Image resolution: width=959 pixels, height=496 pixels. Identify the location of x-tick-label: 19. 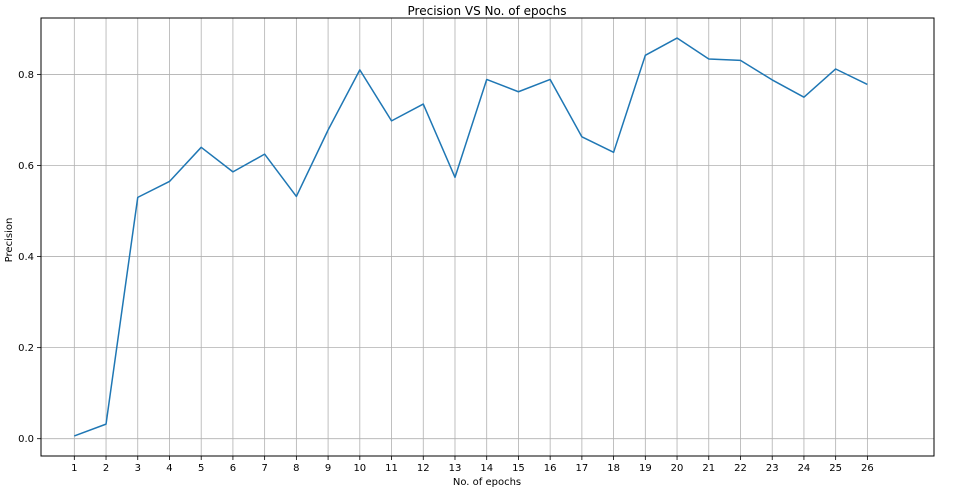
(645, 468).